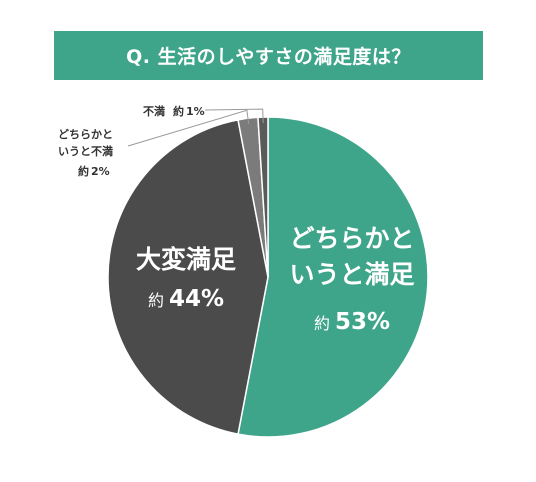  I want to click on leader-line-somewhat-dissatisfied, so click(188, 128).